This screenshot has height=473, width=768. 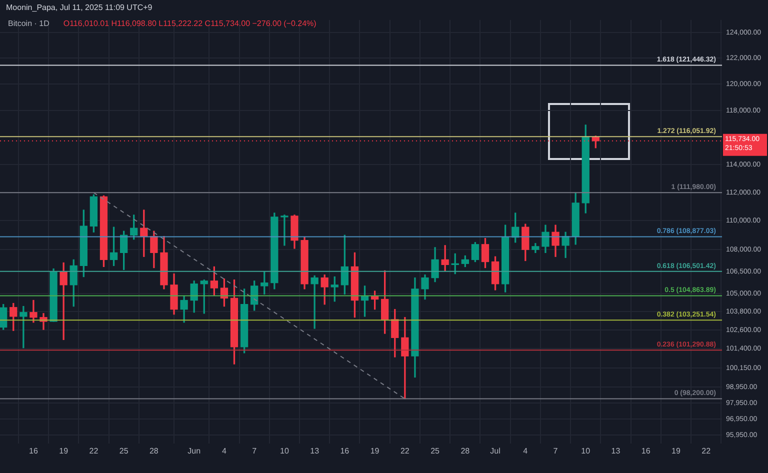 What do you see at coordinates (495, 451) in the screenshot?
I see `x-tick-label: Jul` at bounding box center [495, 451].